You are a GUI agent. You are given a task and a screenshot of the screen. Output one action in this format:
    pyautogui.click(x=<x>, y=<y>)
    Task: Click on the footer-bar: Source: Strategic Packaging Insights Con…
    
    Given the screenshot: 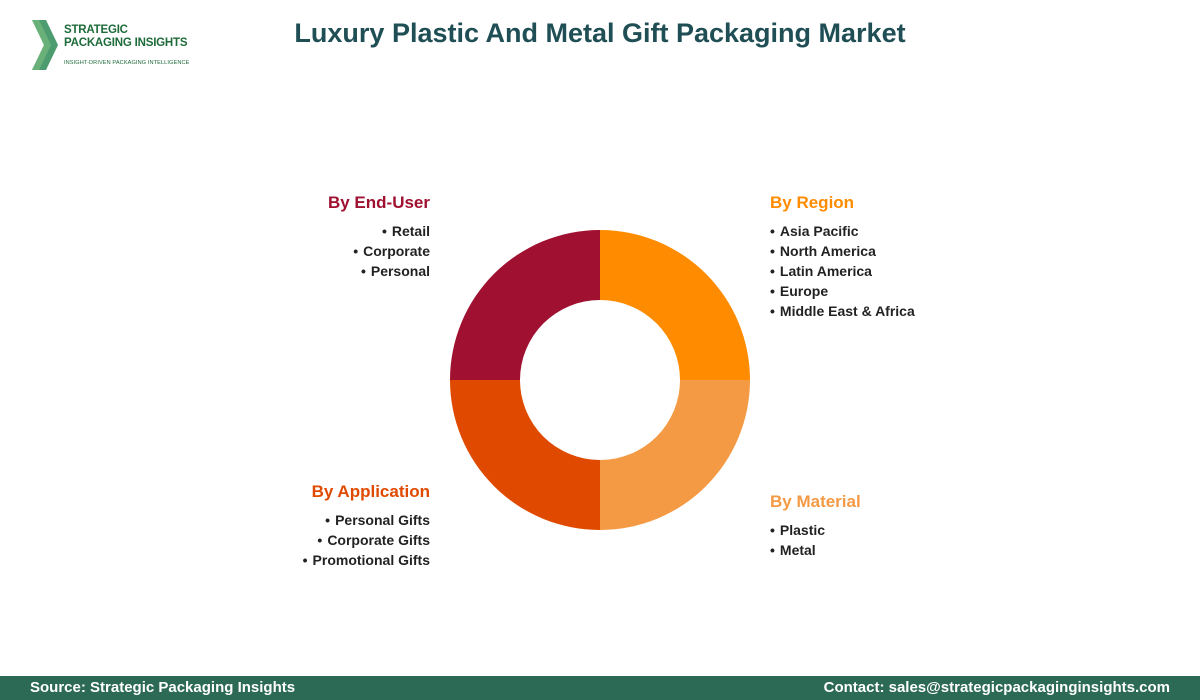 What is the action you would take?
    pyautogui.click(x=600, y=688)
    